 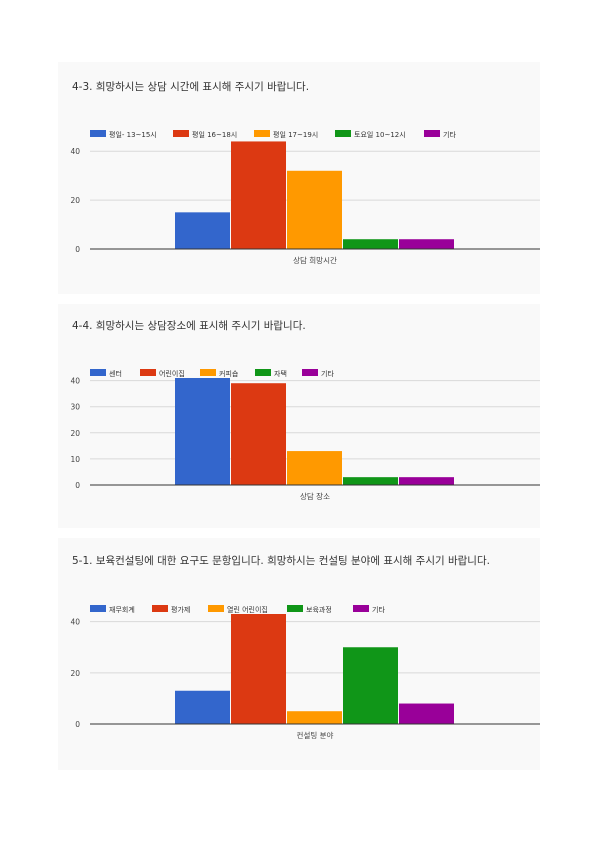 What do you see at coordinates (115, 373) in the screenshot?
I see `legend-label: 센터` at bounding box center [115, 373].